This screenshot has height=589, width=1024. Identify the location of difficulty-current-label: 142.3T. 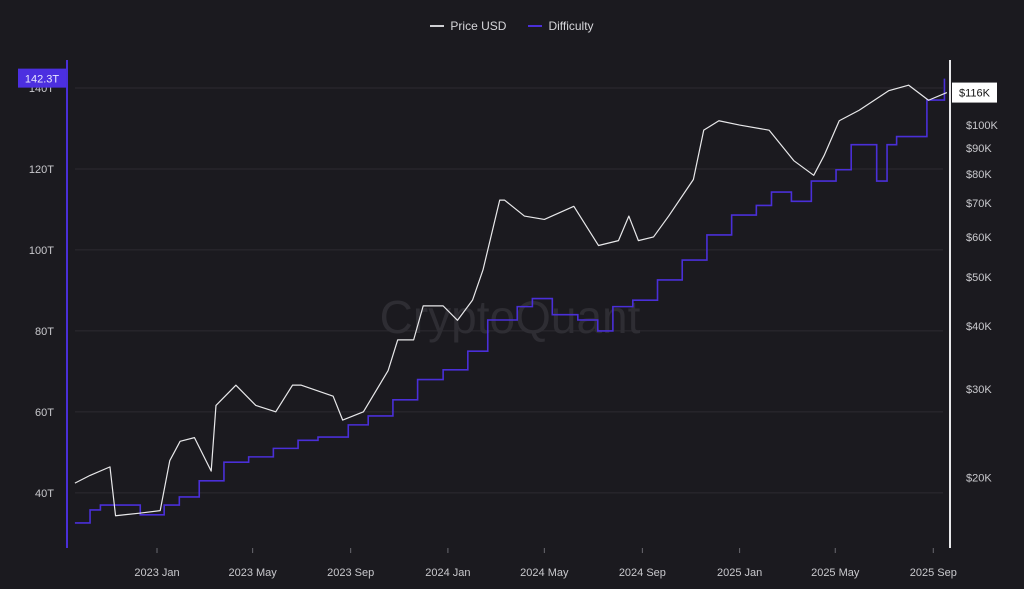
(42, 80).